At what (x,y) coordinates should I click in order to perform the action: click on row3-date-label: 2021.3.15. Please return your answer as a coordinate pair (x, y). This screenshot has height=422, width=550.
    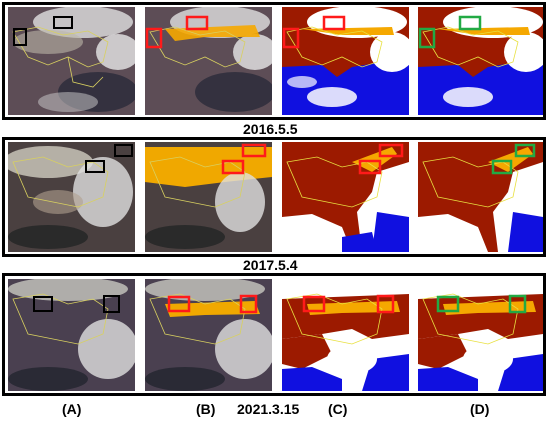
    Looking at the image, I should click on (268, 409).